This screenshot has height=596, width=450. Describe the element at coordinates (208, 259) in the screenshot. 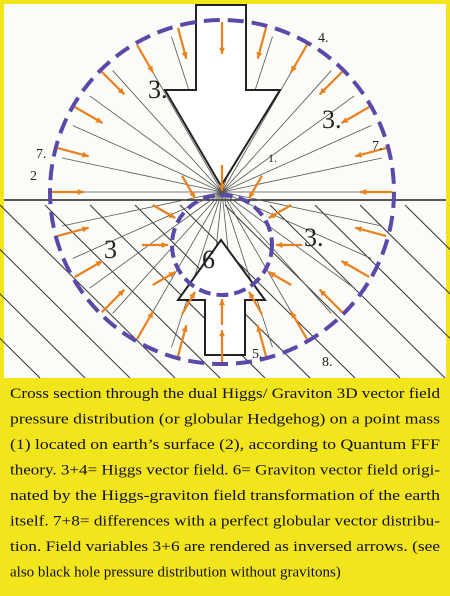

I see `diagram-label: 6` at that location.